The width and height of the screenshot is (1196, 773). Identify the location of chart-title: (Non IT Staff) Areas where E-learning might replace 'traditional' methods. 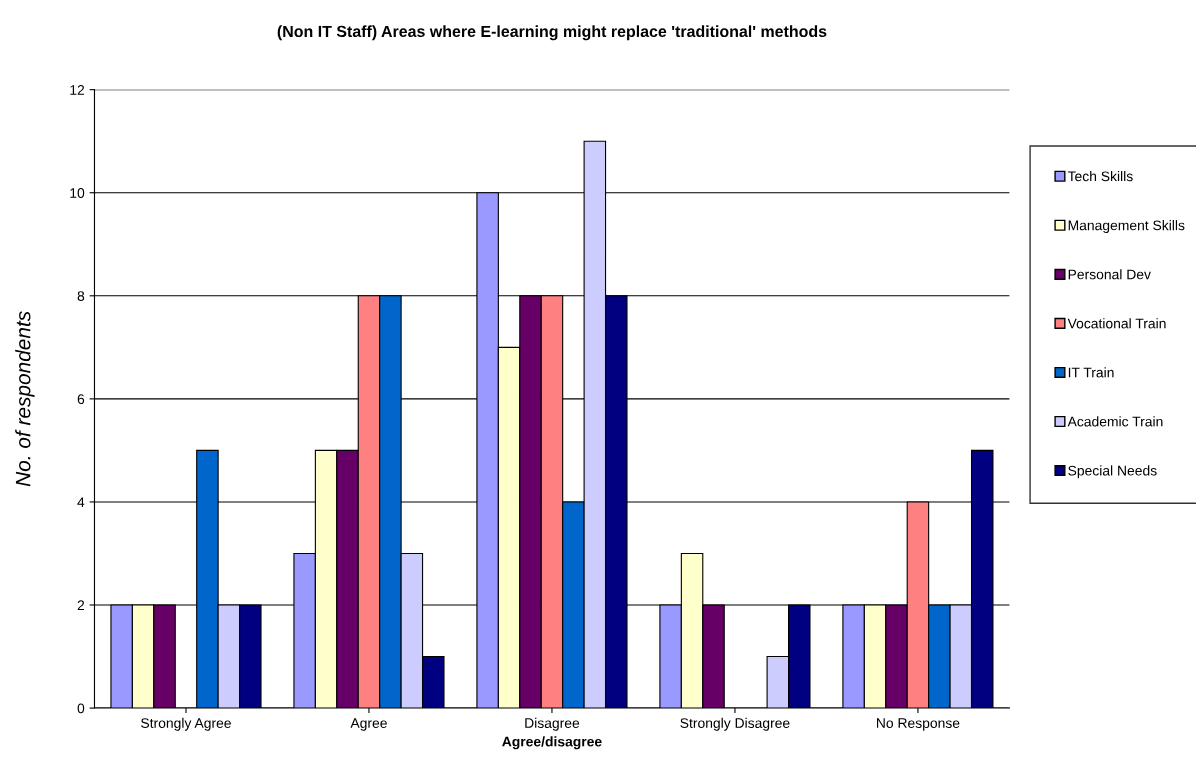
(552, 33).